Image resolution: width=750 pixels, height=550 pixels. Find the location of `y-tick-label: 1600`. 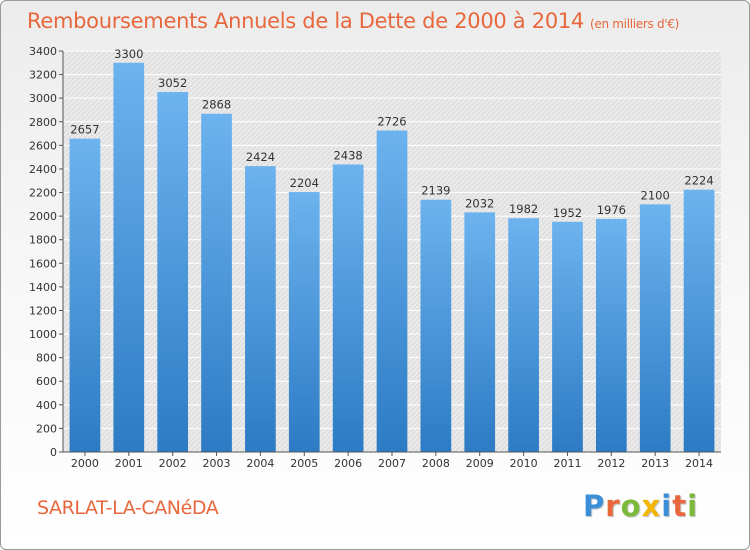

y-tick-label: 1600 is located at coordinates (43, 263).